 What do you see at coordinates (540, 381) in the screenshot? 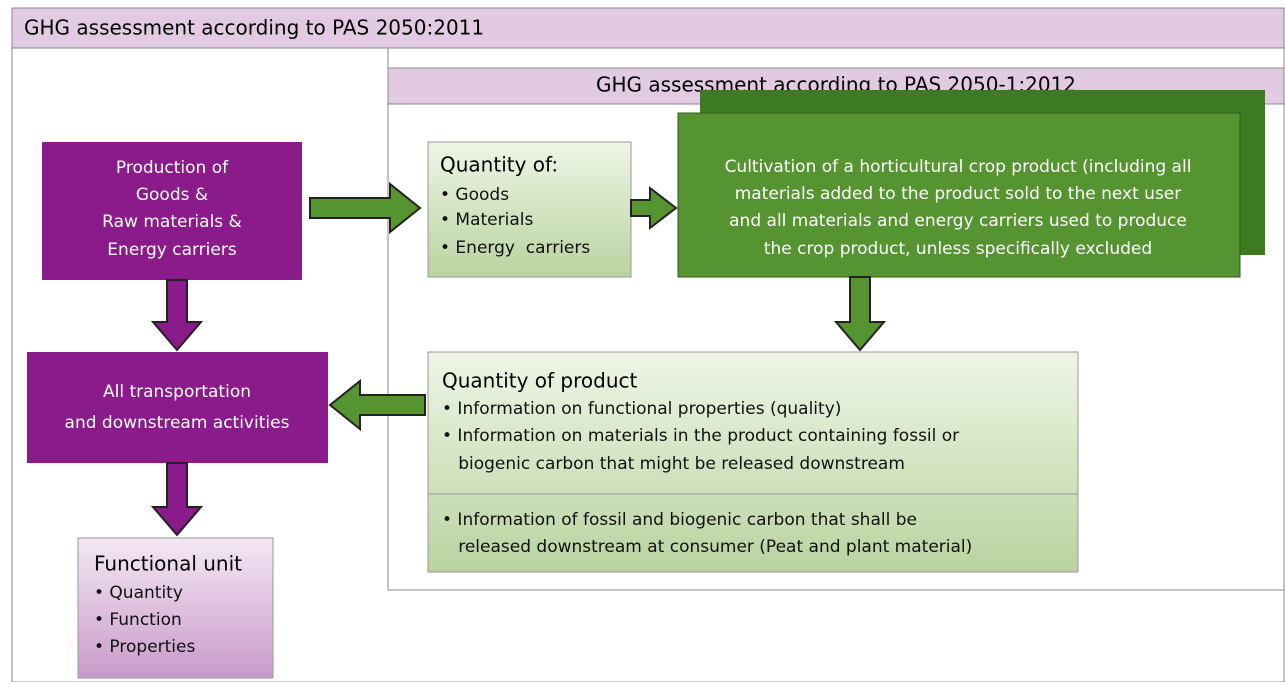
I see `quantity-product-title: Quantity of product` at bounding box center [540, 381].